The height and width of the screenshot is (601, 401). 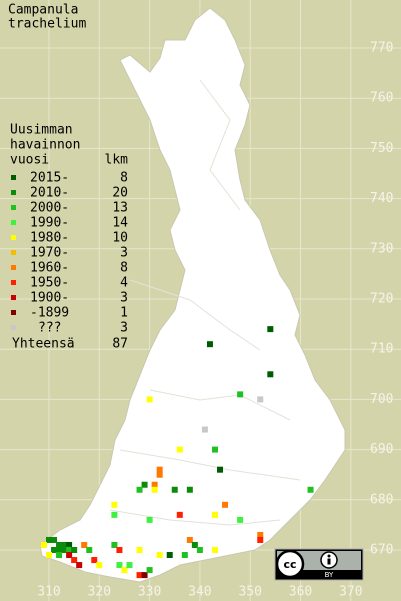 I want to click on legend-heading: havainnon, so click(x=45, y=145).